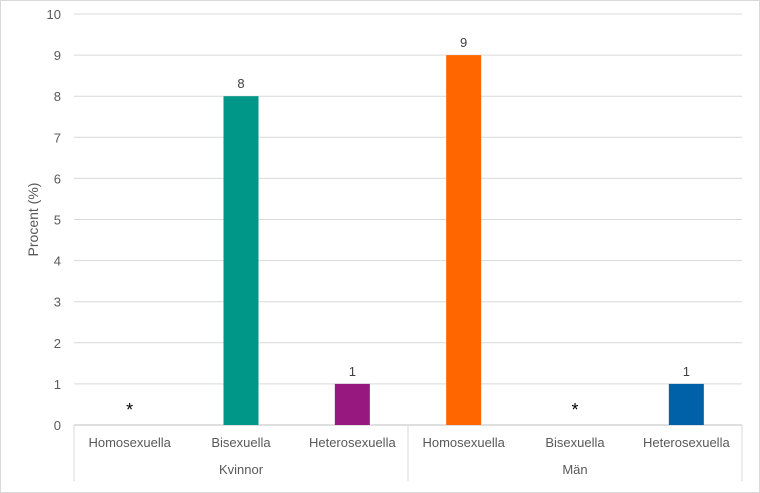 The width and height of the screenshot is (760, 493). I want to click on y-tick-label: 3, so click(57, 302).